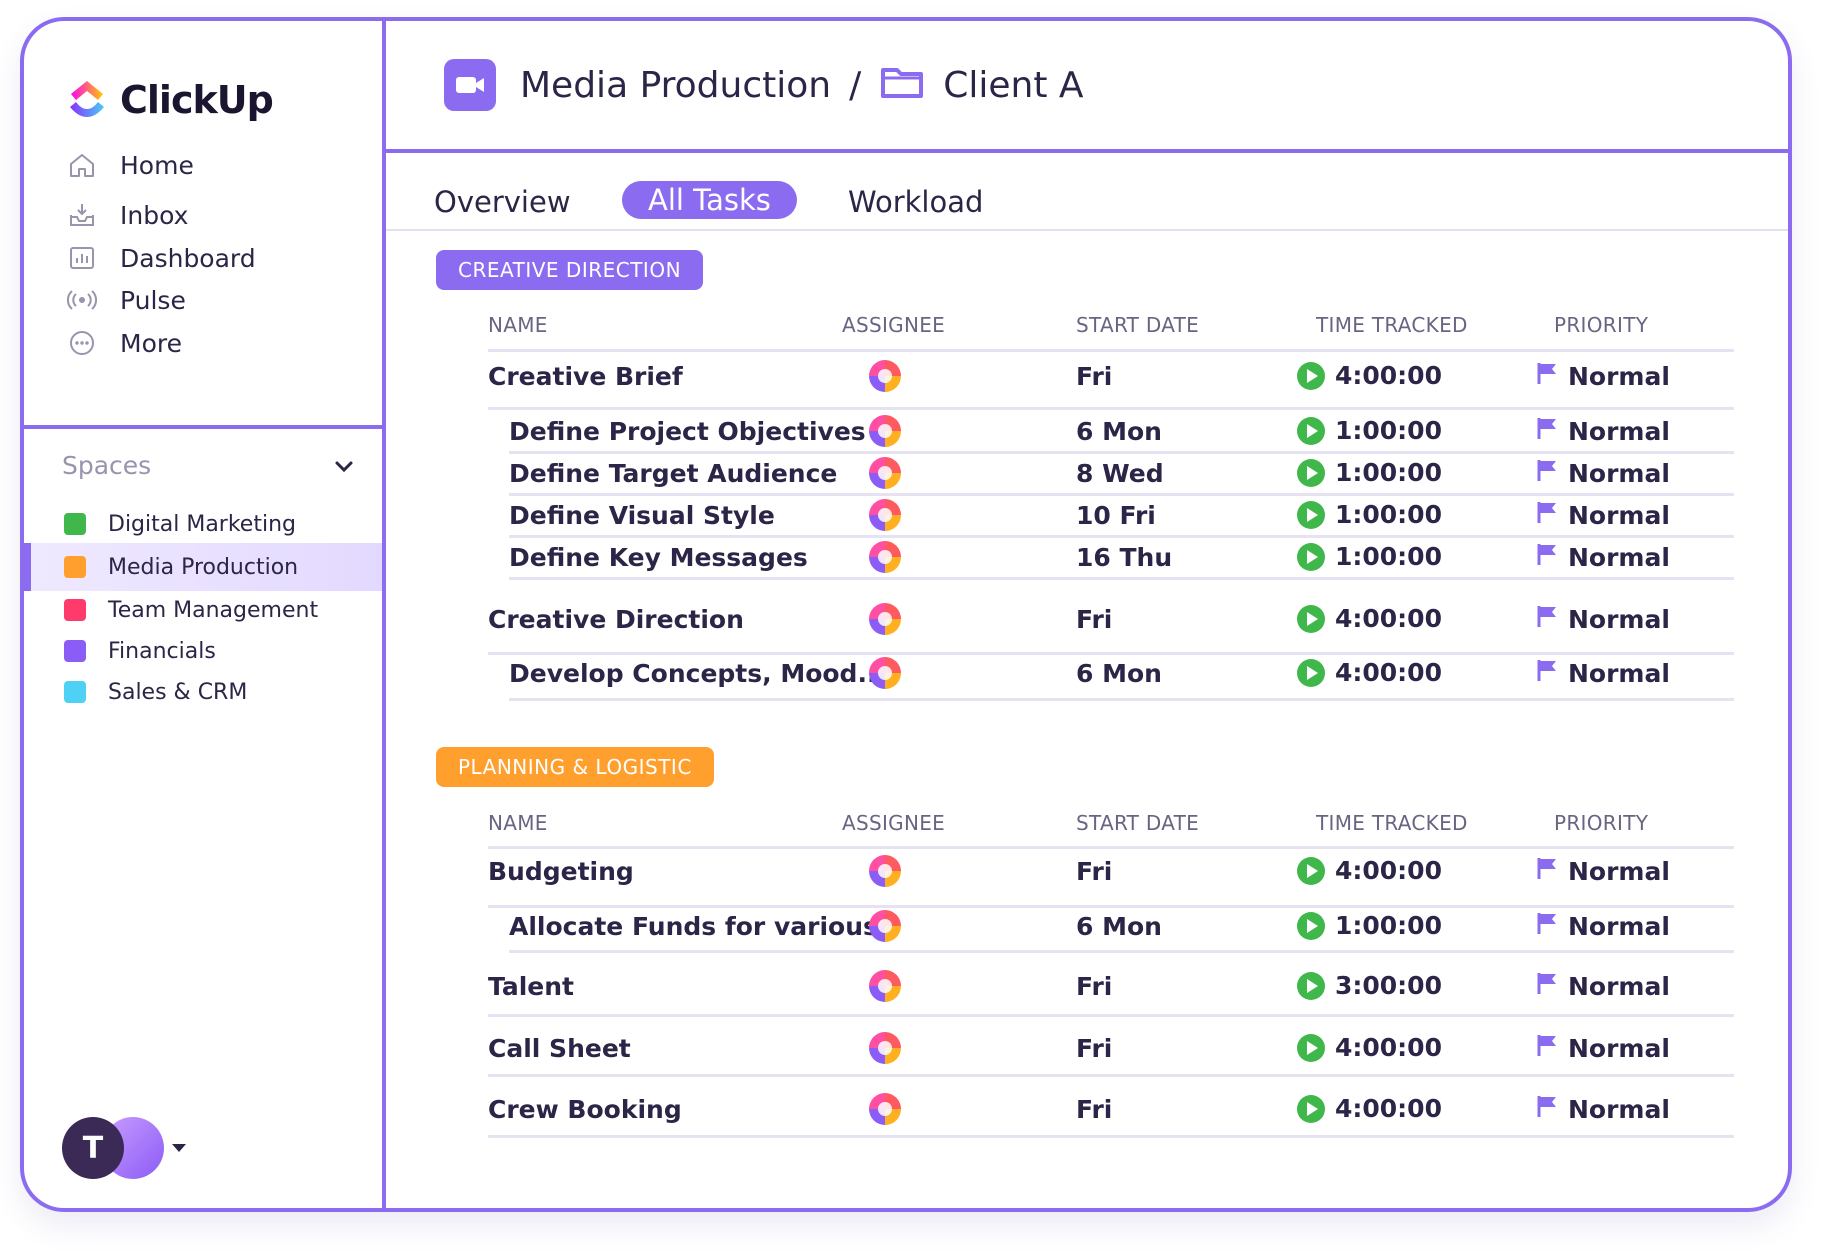  What do you see at coordinates (161, 258) in the screenshot?
I see `nav-dashboard: Dashboard` at bounding box center [161, 258].